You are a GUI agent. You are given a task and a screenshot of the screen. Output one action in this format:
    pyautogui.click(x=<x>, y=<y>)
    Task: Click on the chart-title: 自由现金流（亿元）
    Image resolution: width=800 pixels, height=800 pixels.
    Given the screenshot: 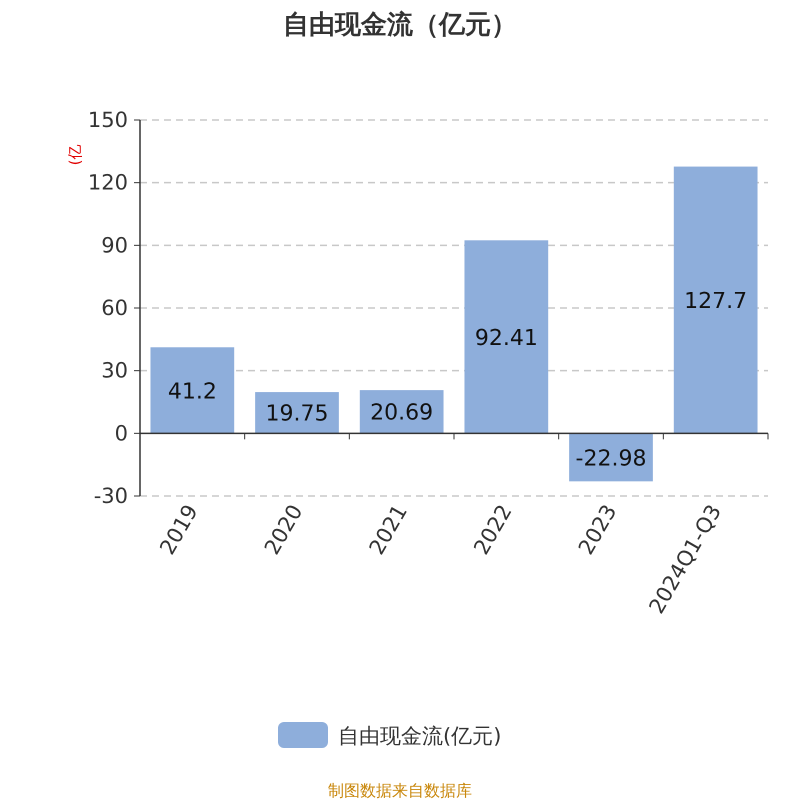 What is the action you would take?
    pyautogui.click(x=400, y=25)
    